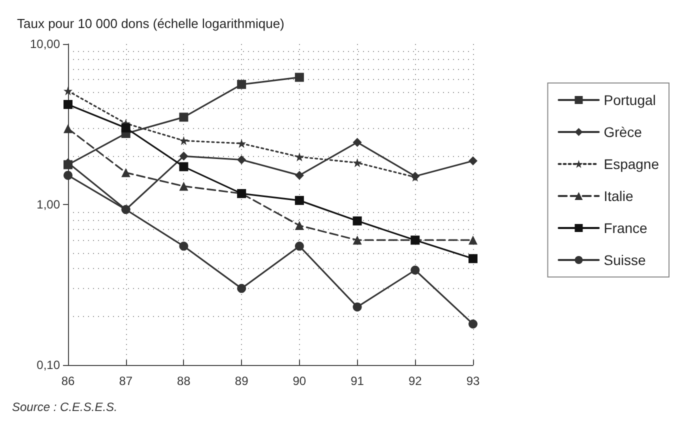  Describe the element at coordinates (68, 381) in the screenshot. I see `x-tick-label: 86` at that location.